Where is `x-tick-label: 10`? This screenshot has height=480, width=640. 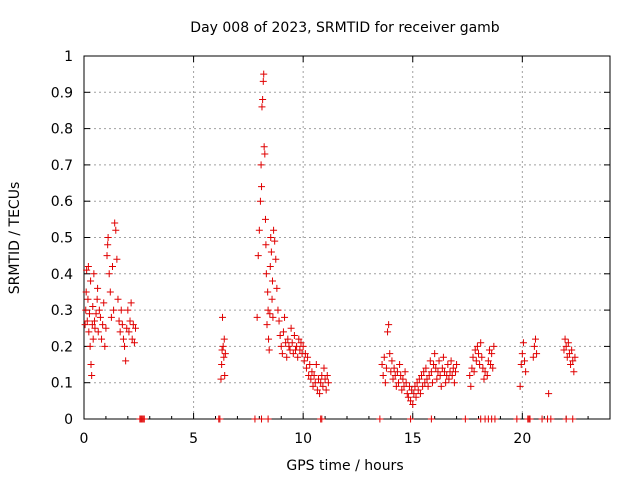
x-tick-label: 10 is located at coordinates (303, 439).